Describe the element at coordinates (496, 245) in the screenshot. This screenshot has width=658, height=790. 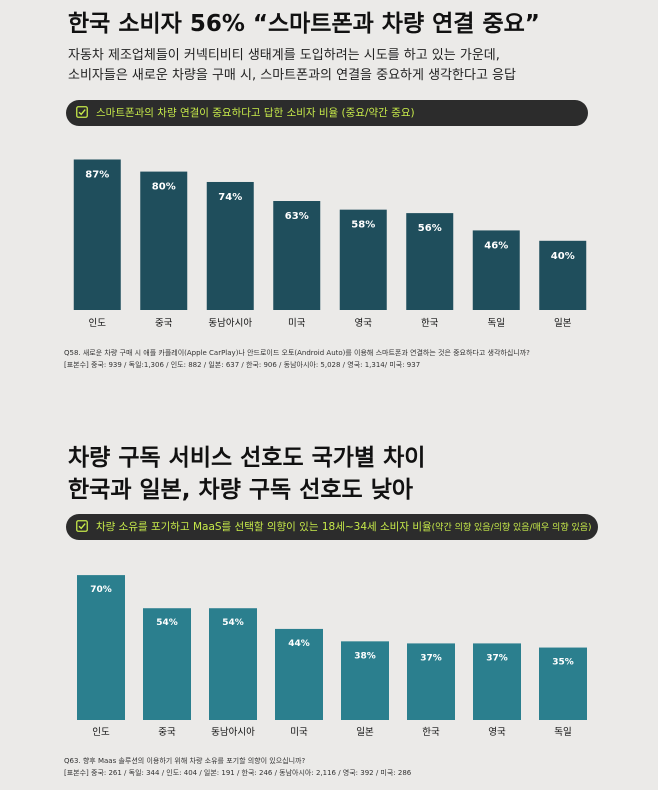
I see `bar-value-label: 46%` at that location.